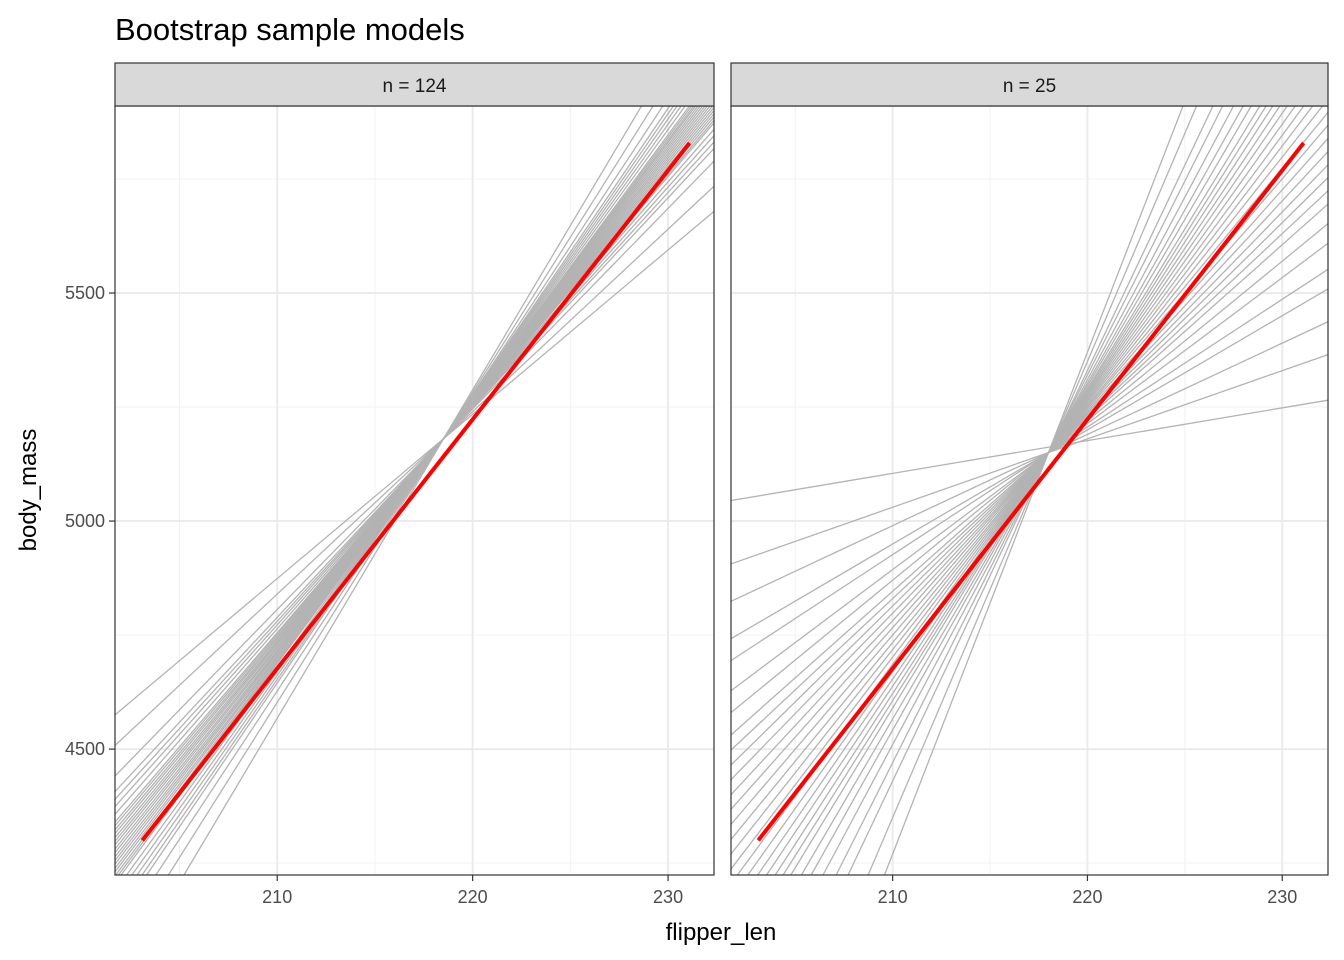  I want to click on y-tick-label: 5000, so click(85, 521).